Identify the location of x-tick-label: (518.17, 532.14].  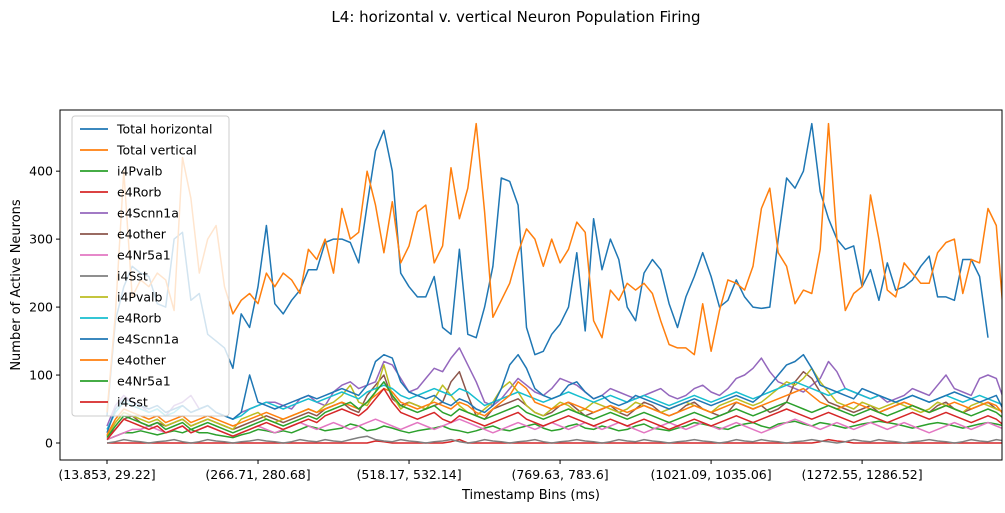
(408, 474).